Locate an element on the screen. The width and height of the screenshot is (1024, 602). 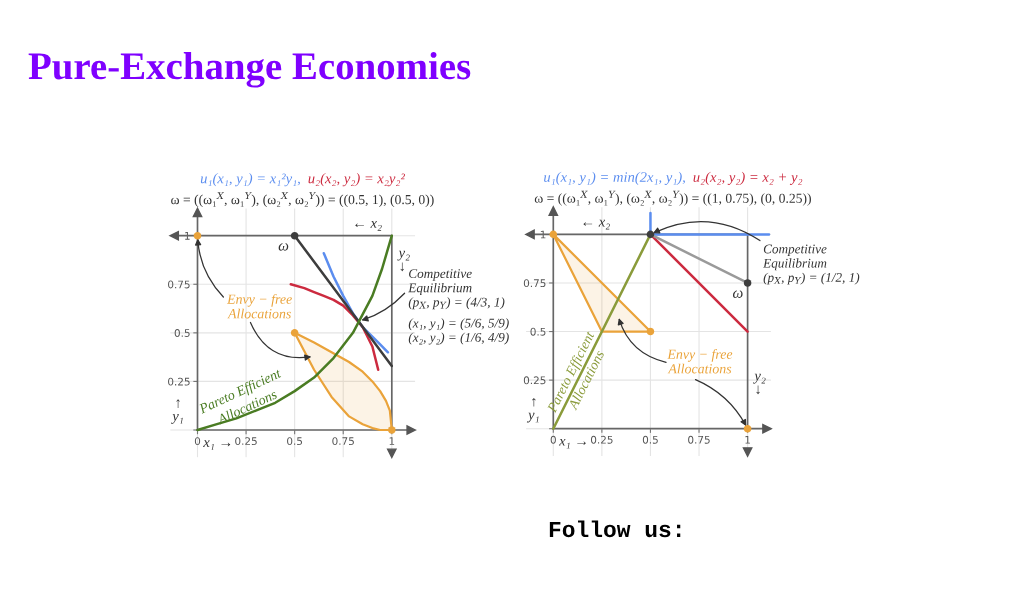
text: u₂(x₂, y₂) = x₂y₂² is located at coordinates (357, 180).